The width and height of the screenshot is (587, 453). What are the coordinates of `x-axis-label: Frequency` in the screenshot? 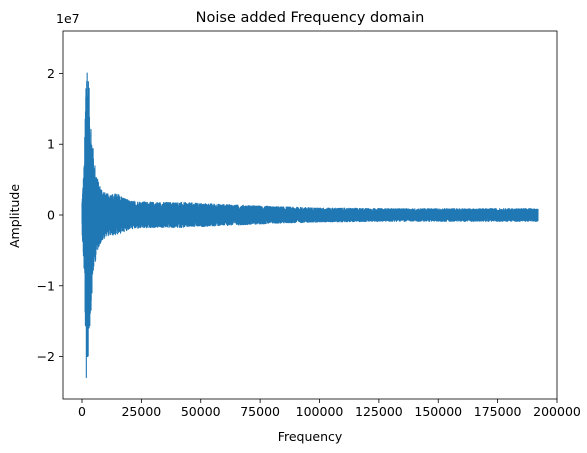 It's located at (310, 436).